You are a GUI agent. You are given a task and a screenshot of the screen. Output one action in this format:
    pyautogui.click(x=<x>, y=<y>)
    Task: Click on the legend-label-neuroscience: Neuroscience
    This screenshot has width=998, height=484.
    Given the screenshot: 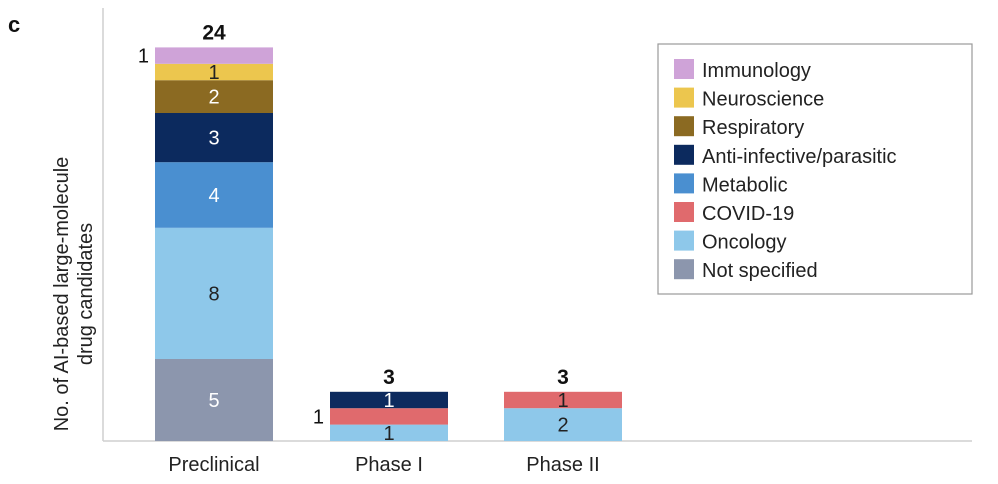 What is the action you would take?
    pyautogui.click(x=763, y=100)
    